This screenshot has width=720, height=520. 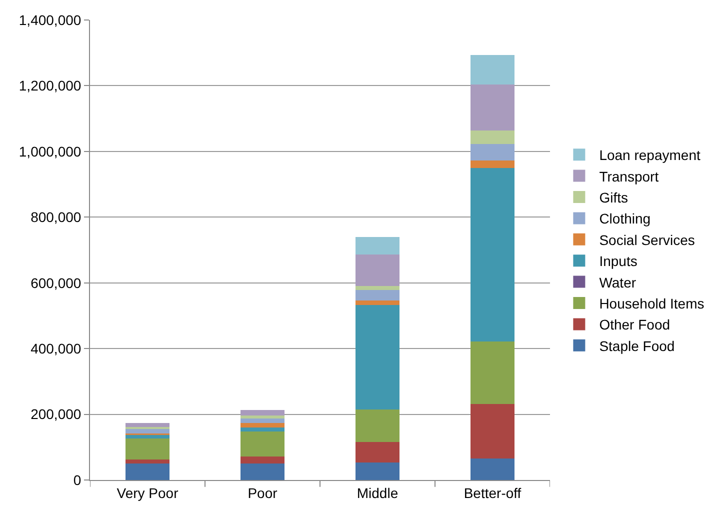 I want to click on legend-label: Loan repayment, so click(x=649, y=155).